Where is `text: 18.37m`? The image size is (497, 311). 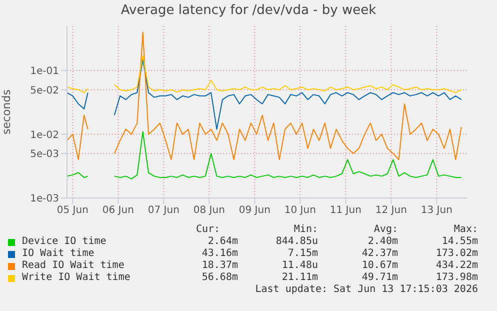 text: 18.37m is located at coordinates (219, 266).